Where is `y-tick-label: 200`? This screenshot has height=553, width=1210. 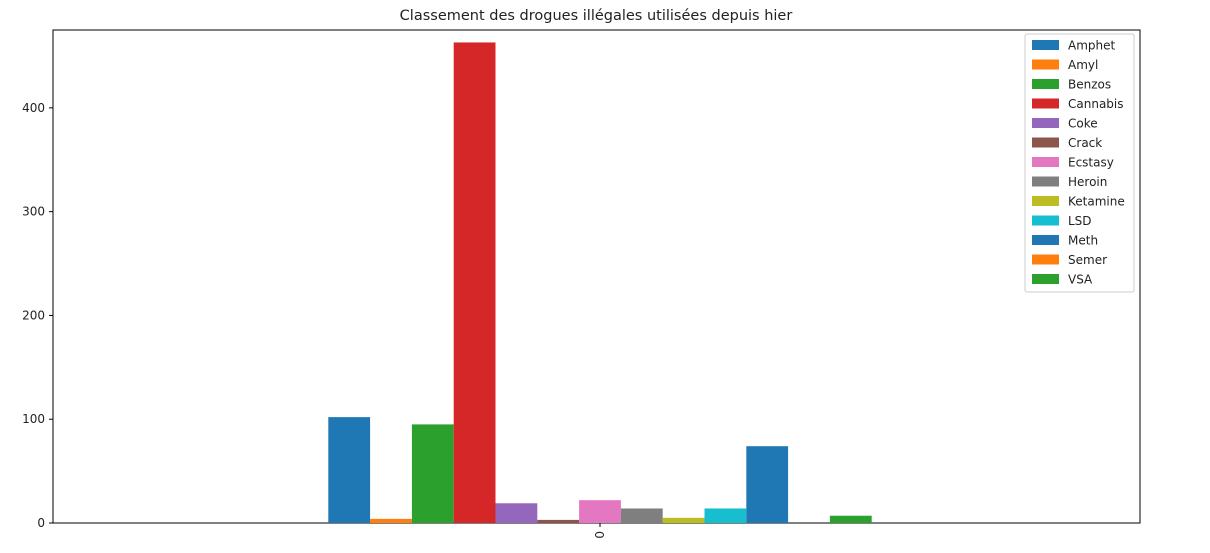
y-tick-label: 200 is located at coordinates (33, 315).